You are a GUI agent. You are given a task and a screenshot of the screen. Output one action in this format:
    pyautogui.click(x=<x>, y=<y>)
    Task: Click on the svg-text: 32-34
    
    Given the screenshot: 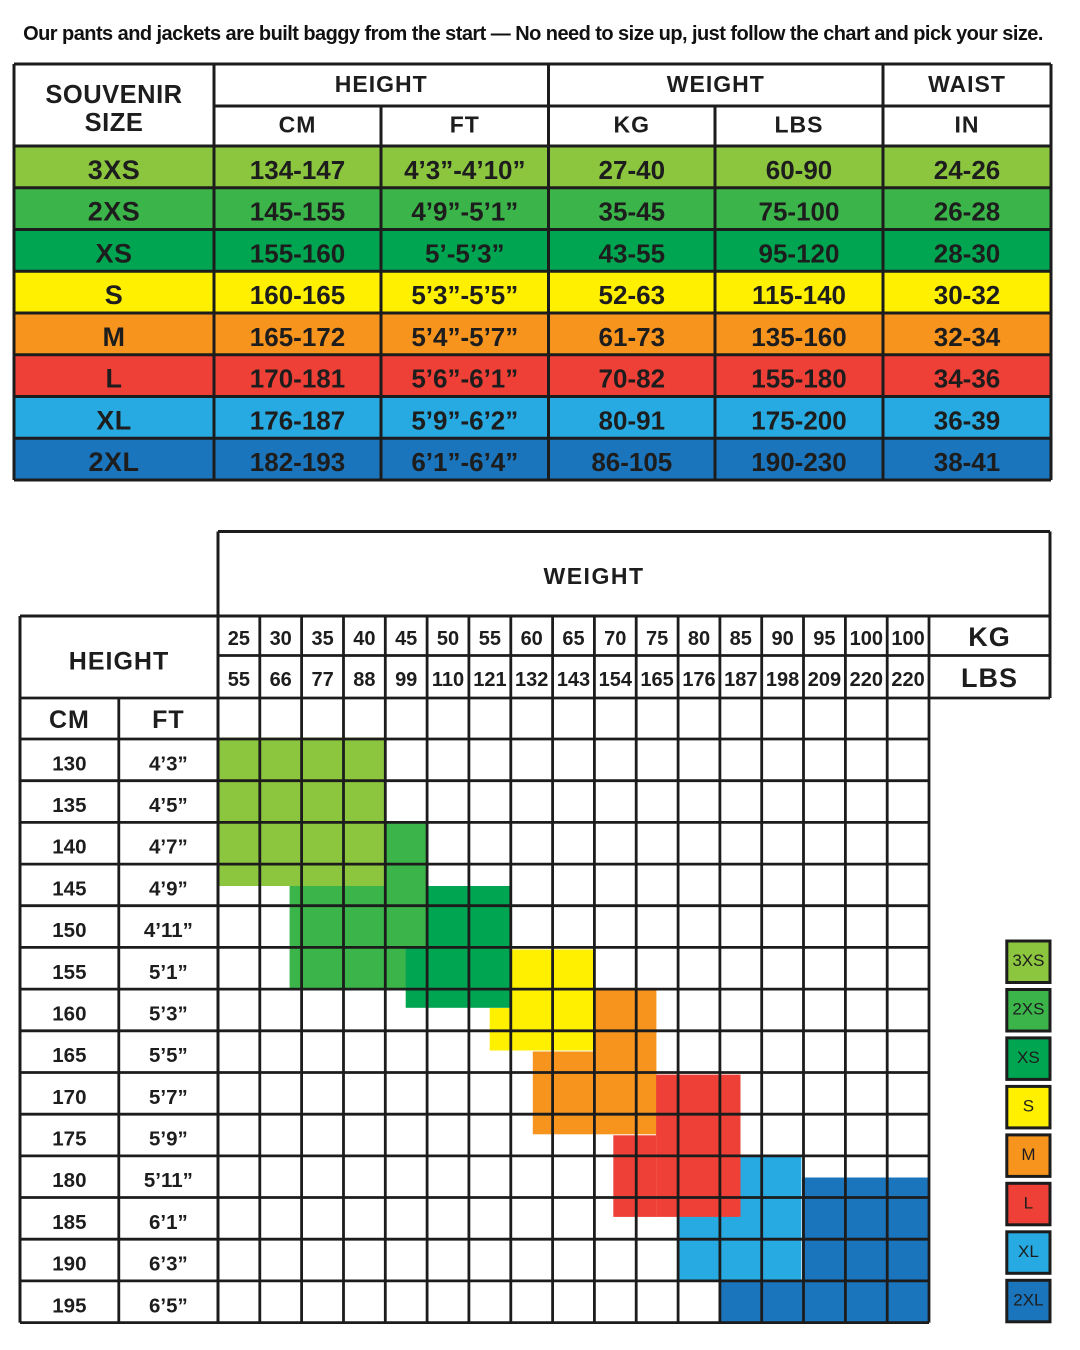 What is the action you would take?
    pyautogui.click(x=967, y=337)
    